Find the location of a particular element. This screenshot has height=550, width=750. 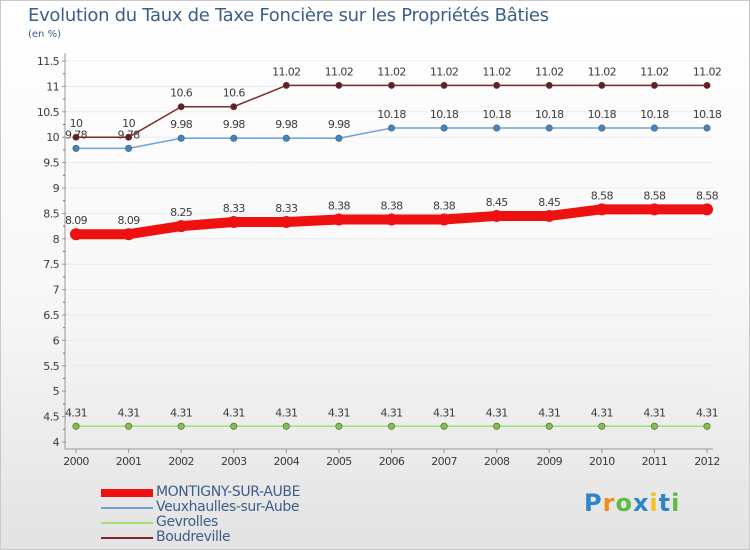

data-label: 8.09 is located at coordinates (129, 220).